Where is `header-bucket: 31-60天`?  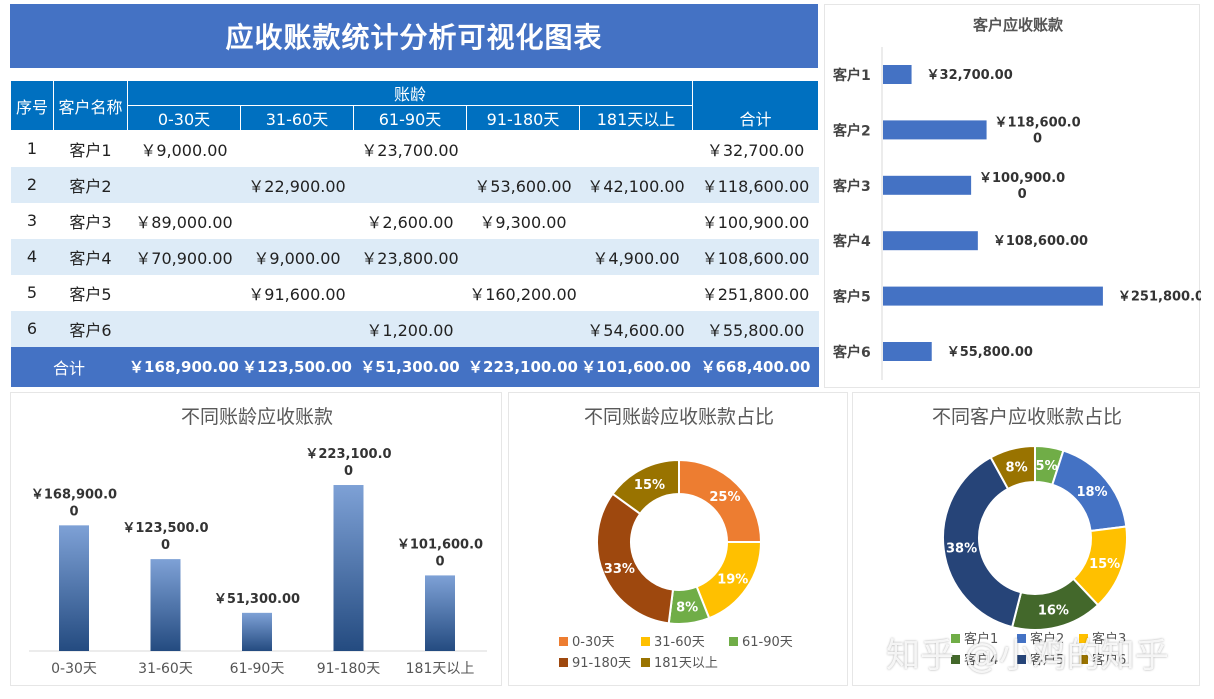 header-bucket: 31-60天 is located at coordinates (297, 118).